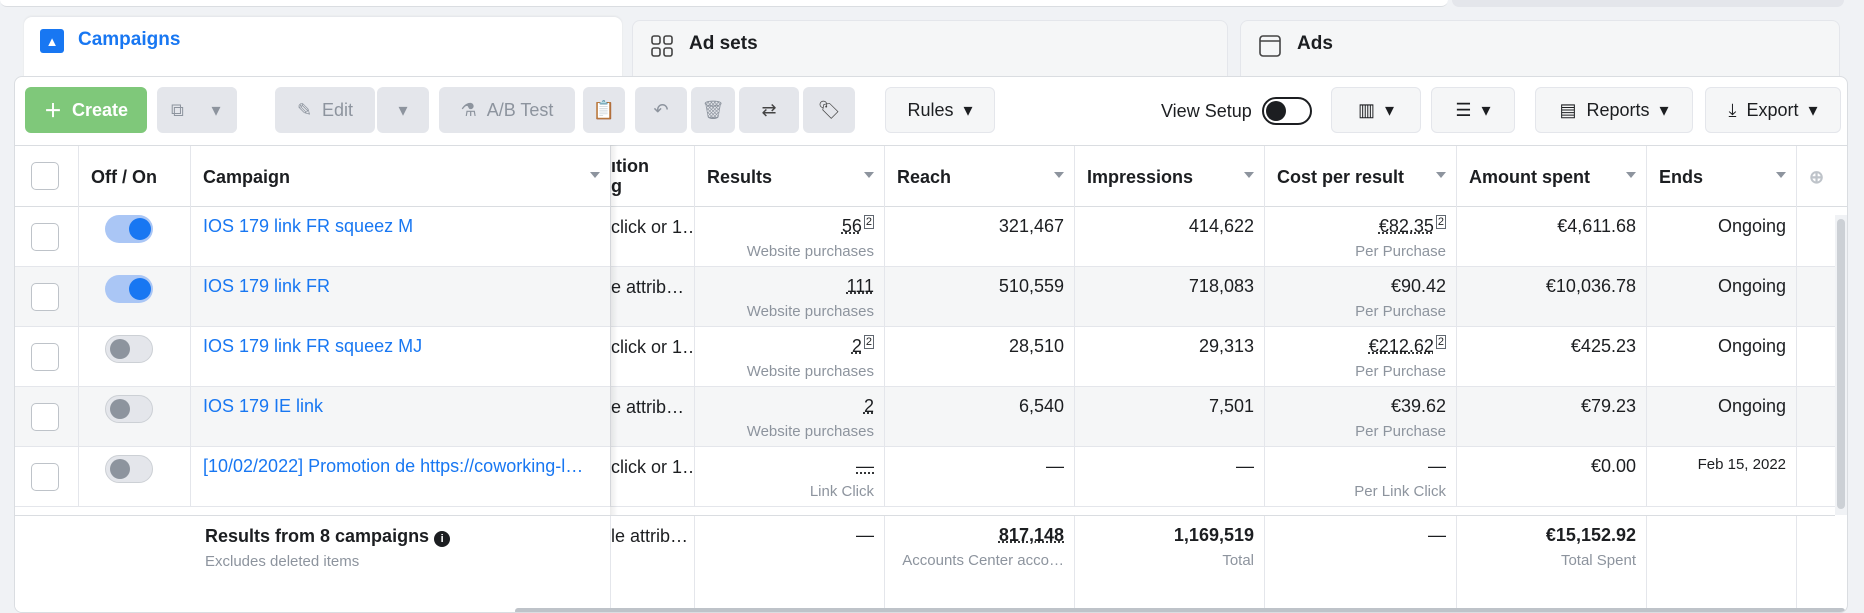 The height and width of the screenshot is (613, 1864). Describe the element at coordinates (403, 110) in the screenshot. I see `edit-dropdown-button: ▾` at that location.